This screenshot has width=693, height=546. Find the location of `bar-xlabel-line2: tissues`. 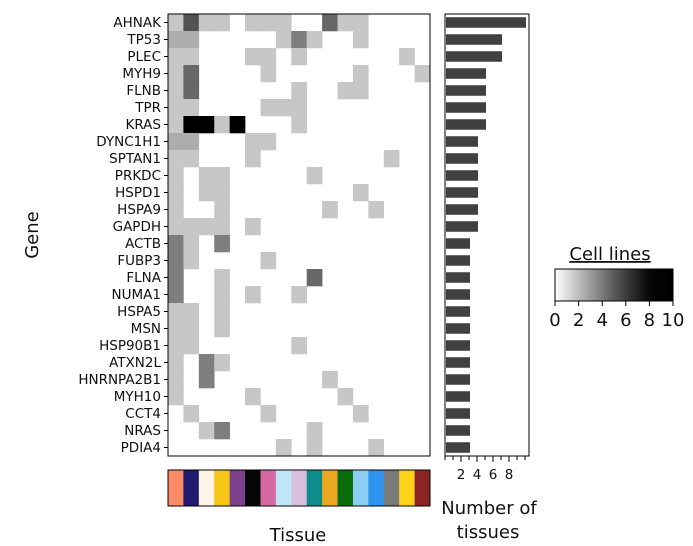

bar-xlabel-line2: tissues is located at coordinates (488, 532).